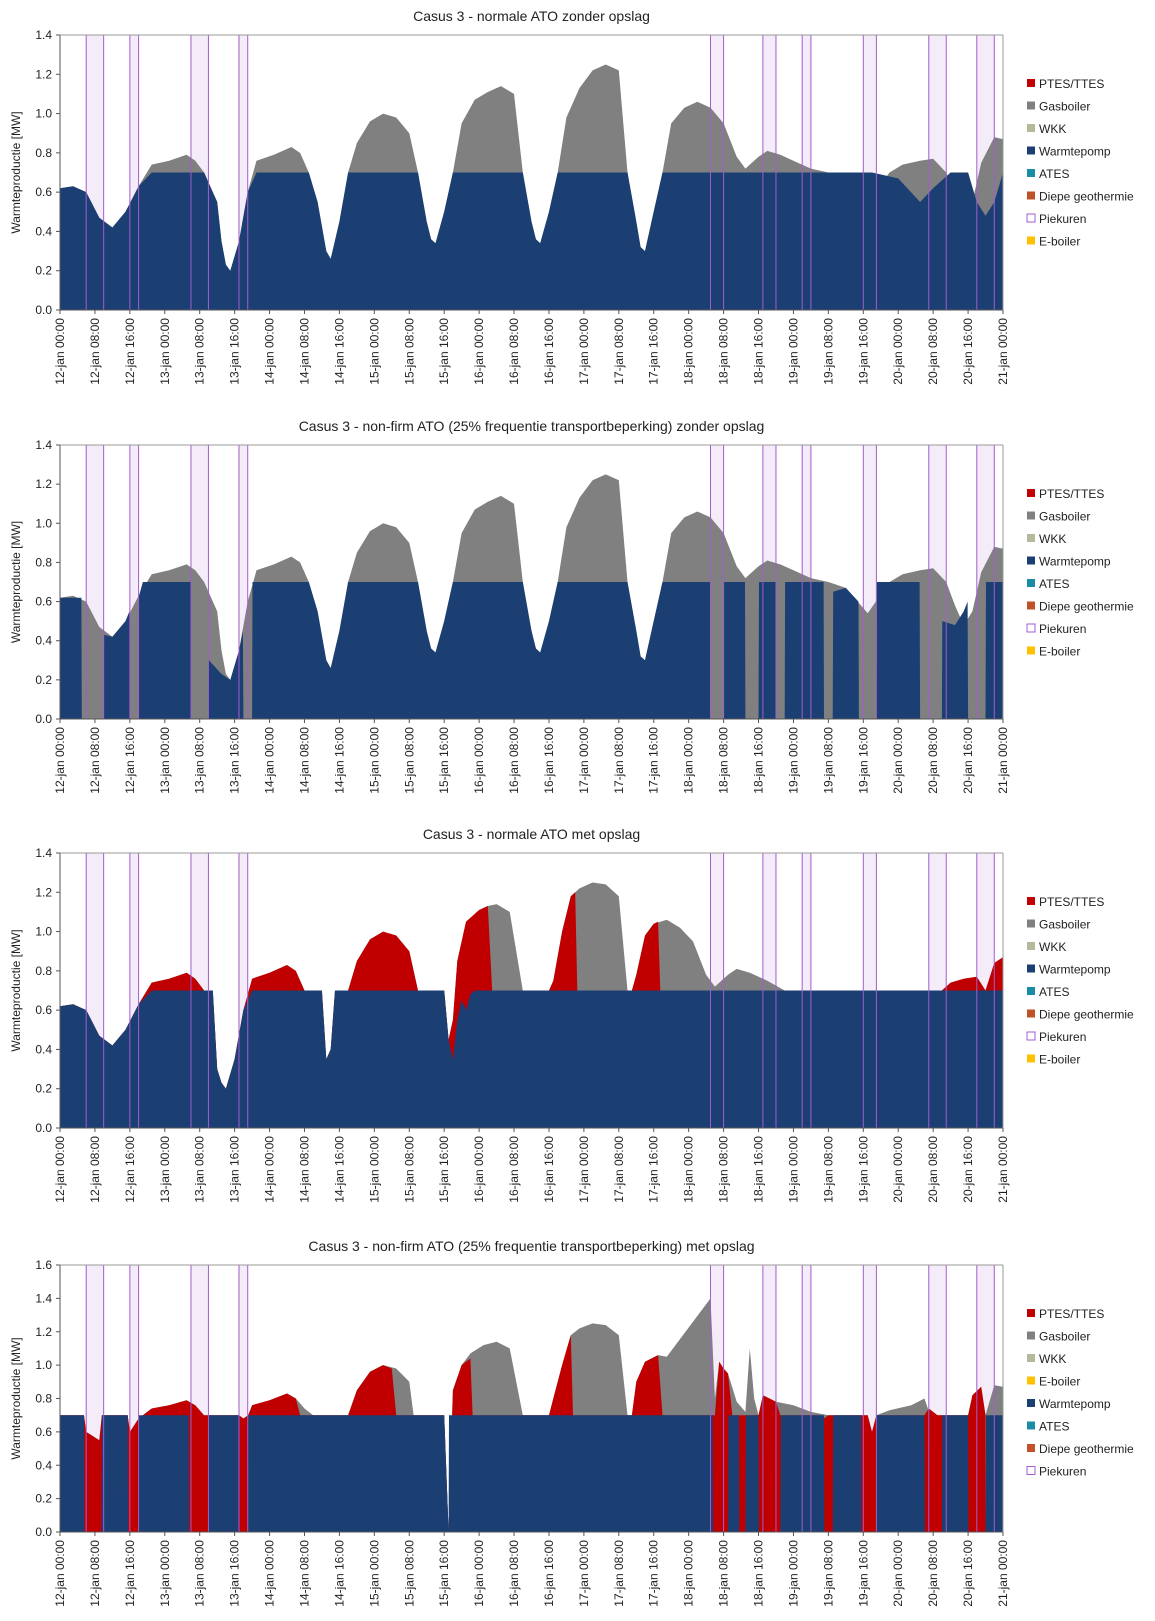  What do you see at coordinates (689, 351) in the screenshot?
I see `x-tick-label: 18-jan 00:00` at bounding box center [689, 351].